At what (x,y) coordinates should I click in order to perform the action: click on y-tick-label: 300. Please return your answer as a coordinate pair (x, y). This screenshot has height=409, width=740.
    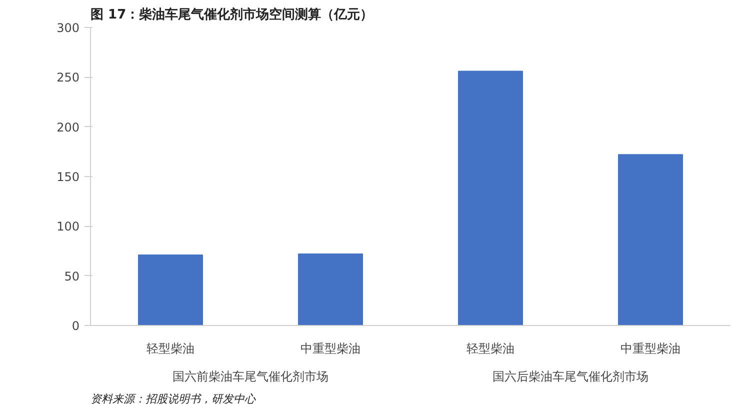
    Looking at the image, I should click on (68, 28).